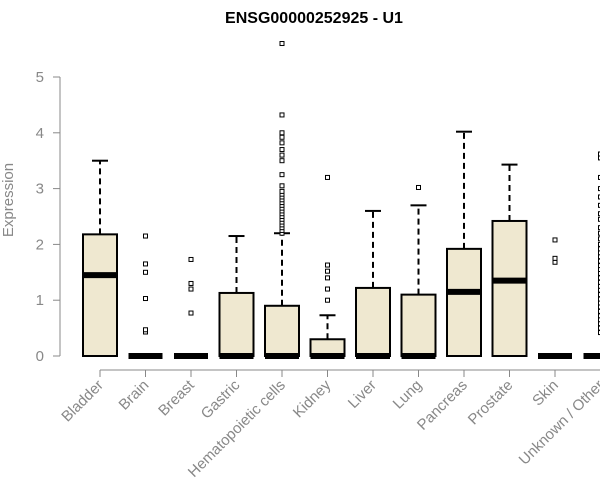  What do you see at coordinates (82, 401) in the screenshot?
I see `x-tick-label: Bladder` at bounding box center [82, 401].